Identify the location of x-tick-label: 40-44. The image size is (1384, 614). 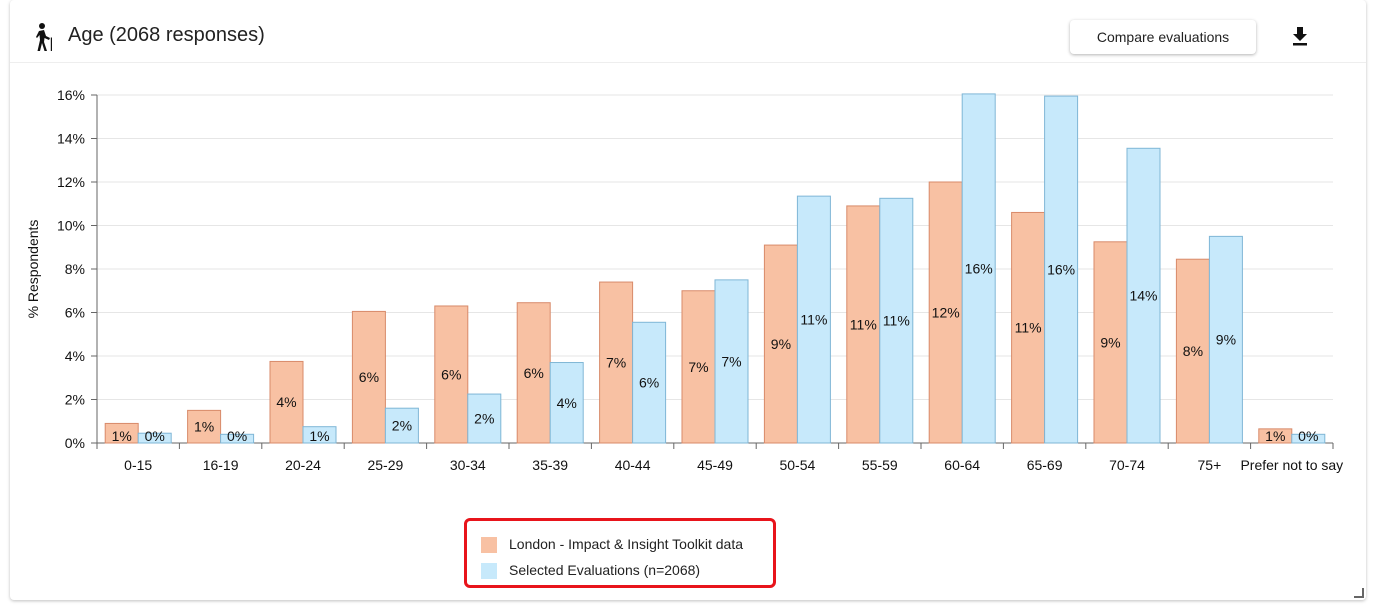
(633, 465).